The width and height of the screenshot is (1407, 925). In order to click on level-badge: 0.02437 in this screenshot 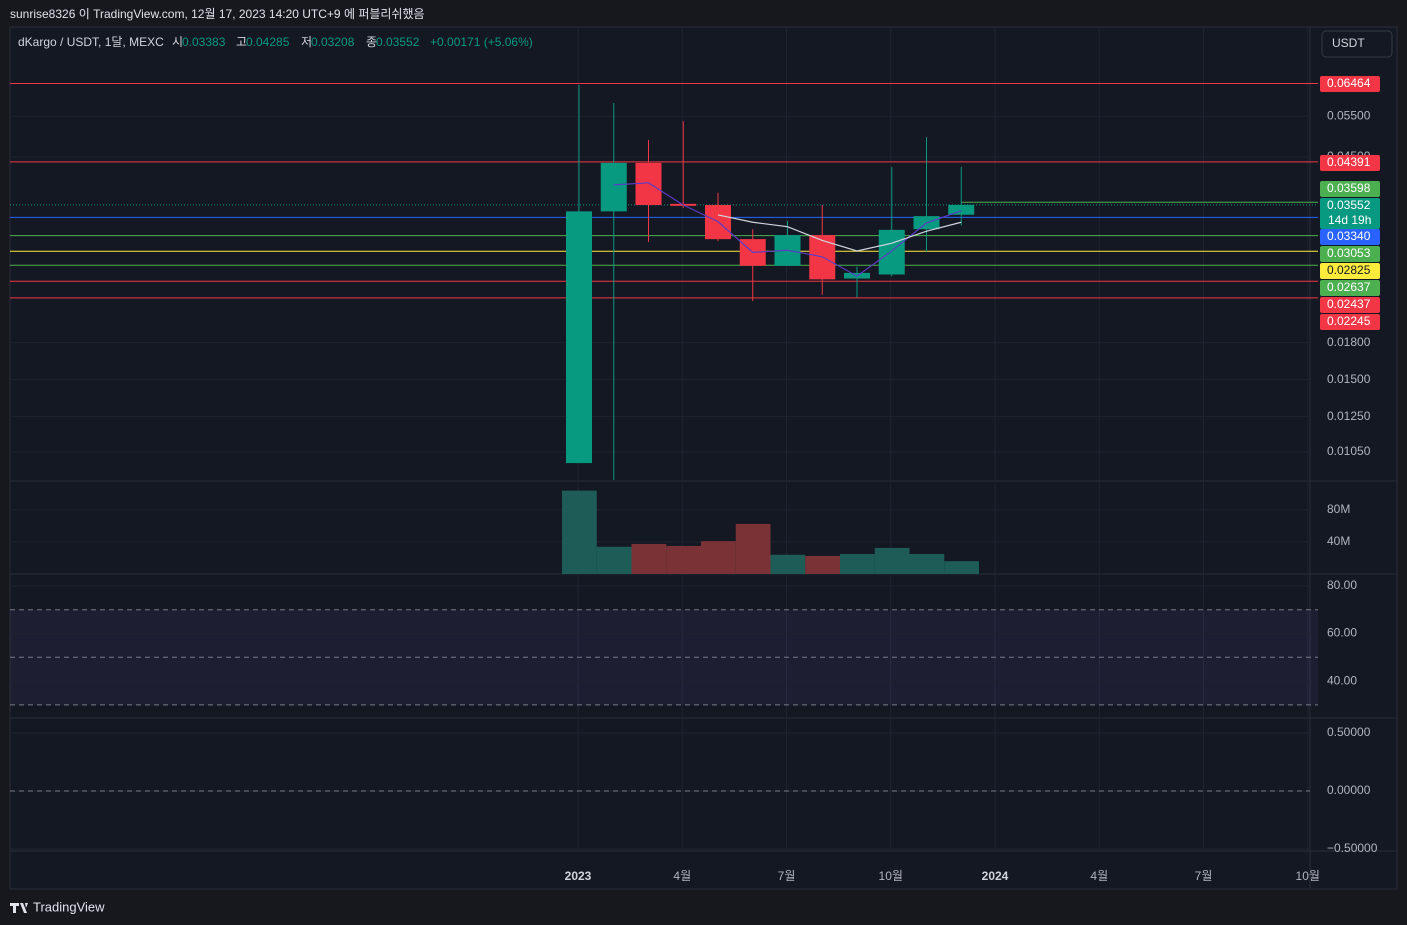, I will do `click(1349, 304)`.